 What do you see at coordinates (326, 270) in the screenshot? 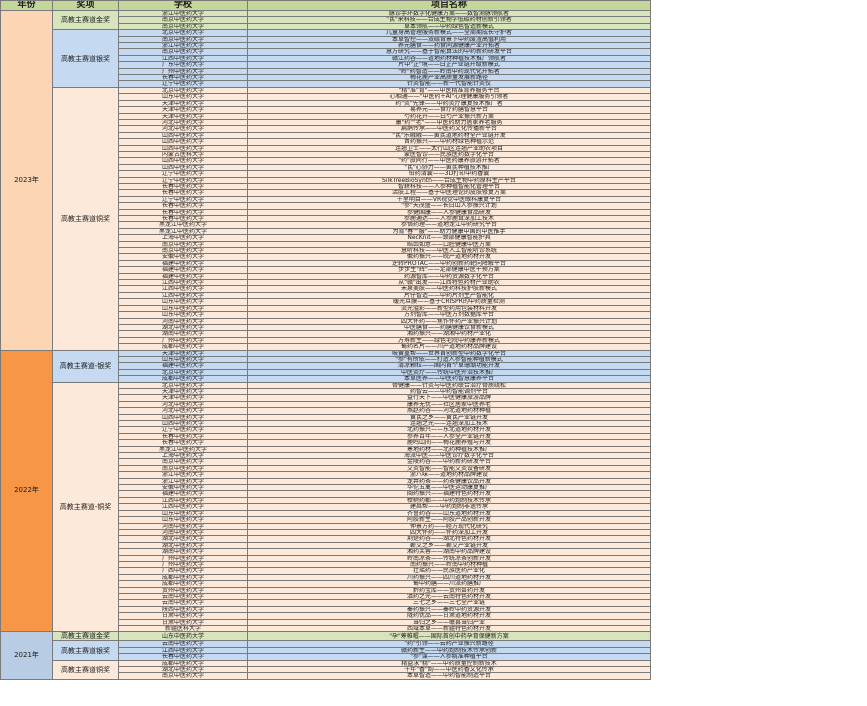
I see `table-row: 福建中医药大学 步步生"辉"——足部健康中医干预方案` at bounding box center [326, 270].